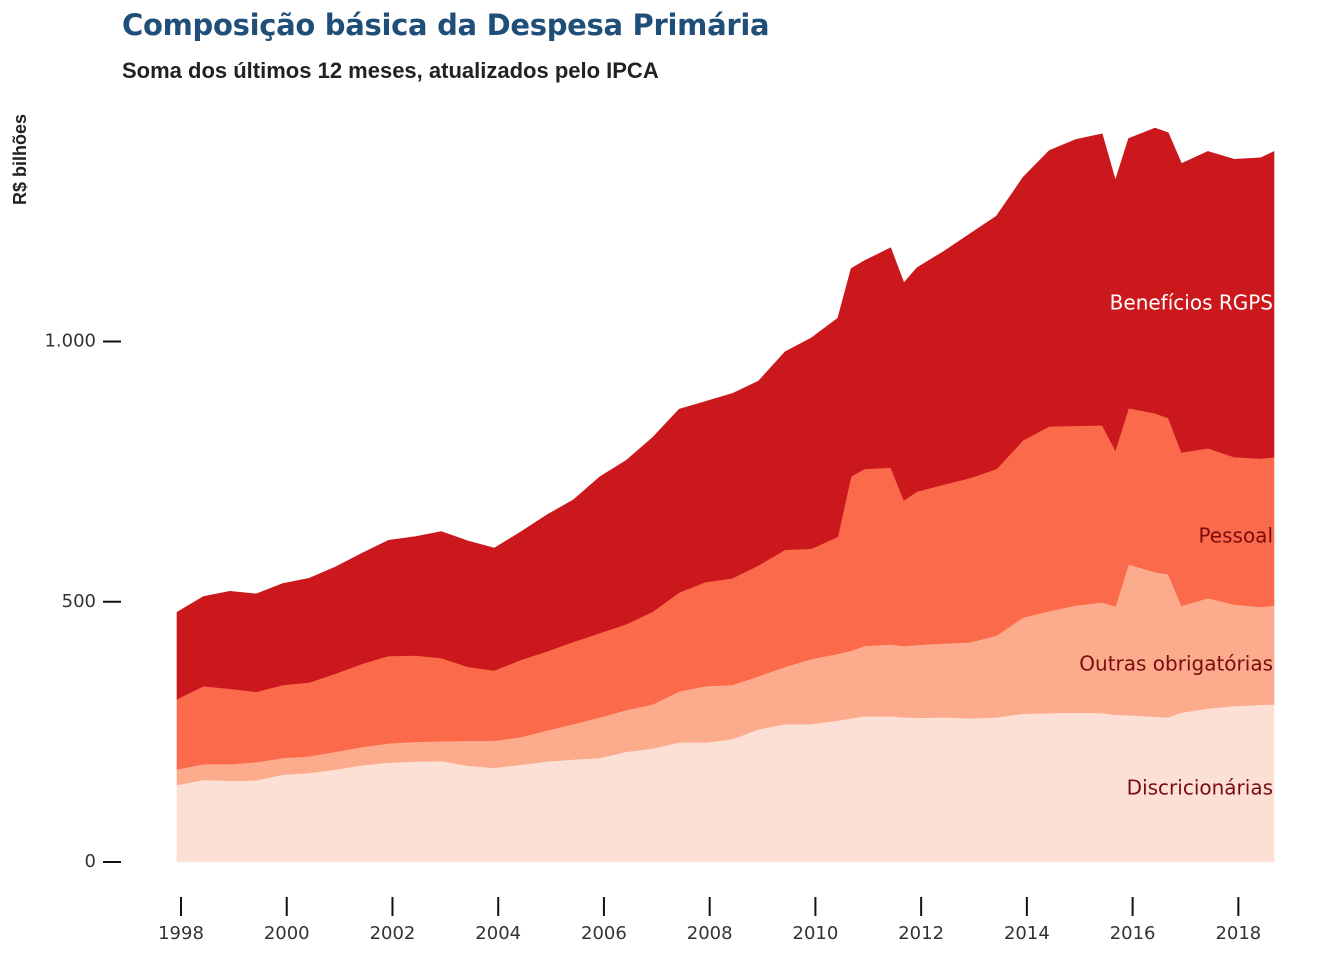  I want to click on chart-title: Composição básica da Despesa Primária, so click(446, 25).